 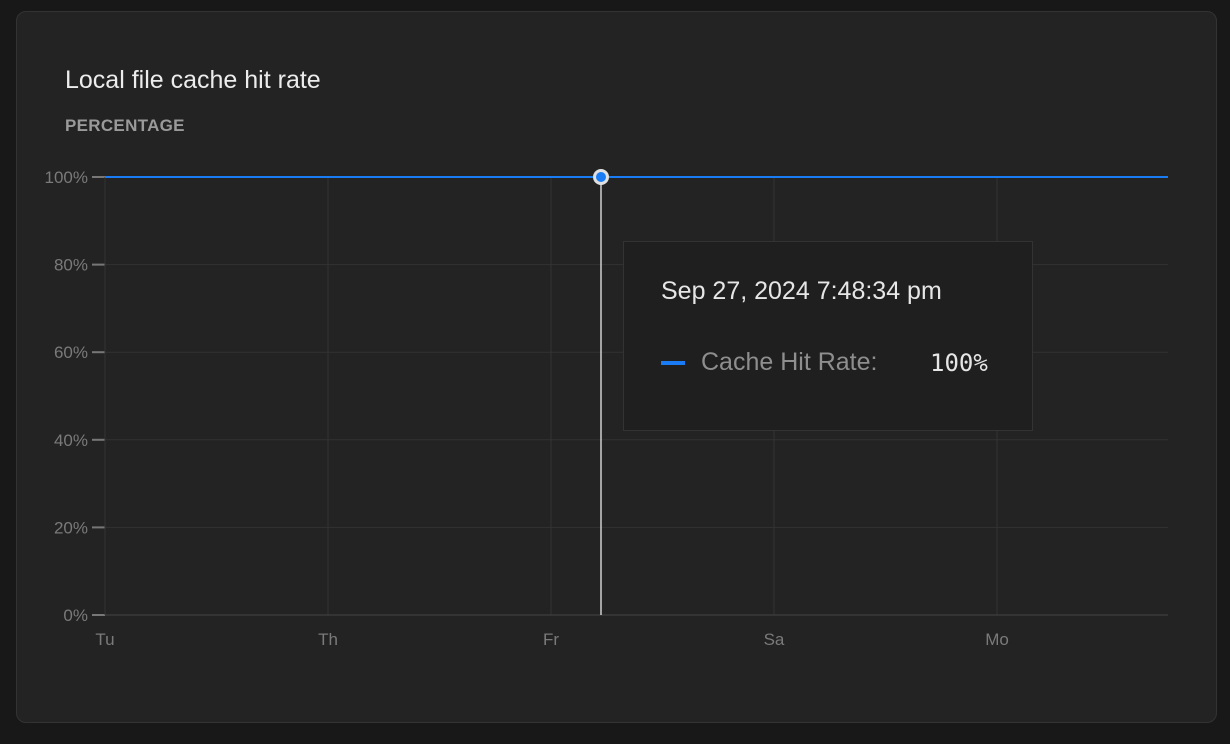 What do you see at coordinates (66, 177) in the screenshot?
I see `y-tick-label: 100%` at bounding box center [66, 177].